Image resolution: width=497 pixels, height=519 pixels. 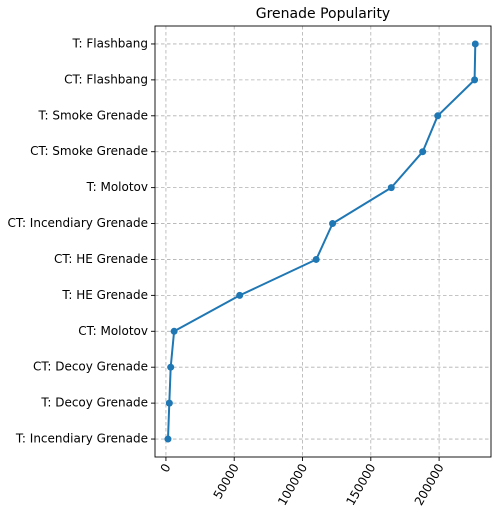 I want to click on y-tick-label: T: HE Grenade, so click(x=104, y=295).